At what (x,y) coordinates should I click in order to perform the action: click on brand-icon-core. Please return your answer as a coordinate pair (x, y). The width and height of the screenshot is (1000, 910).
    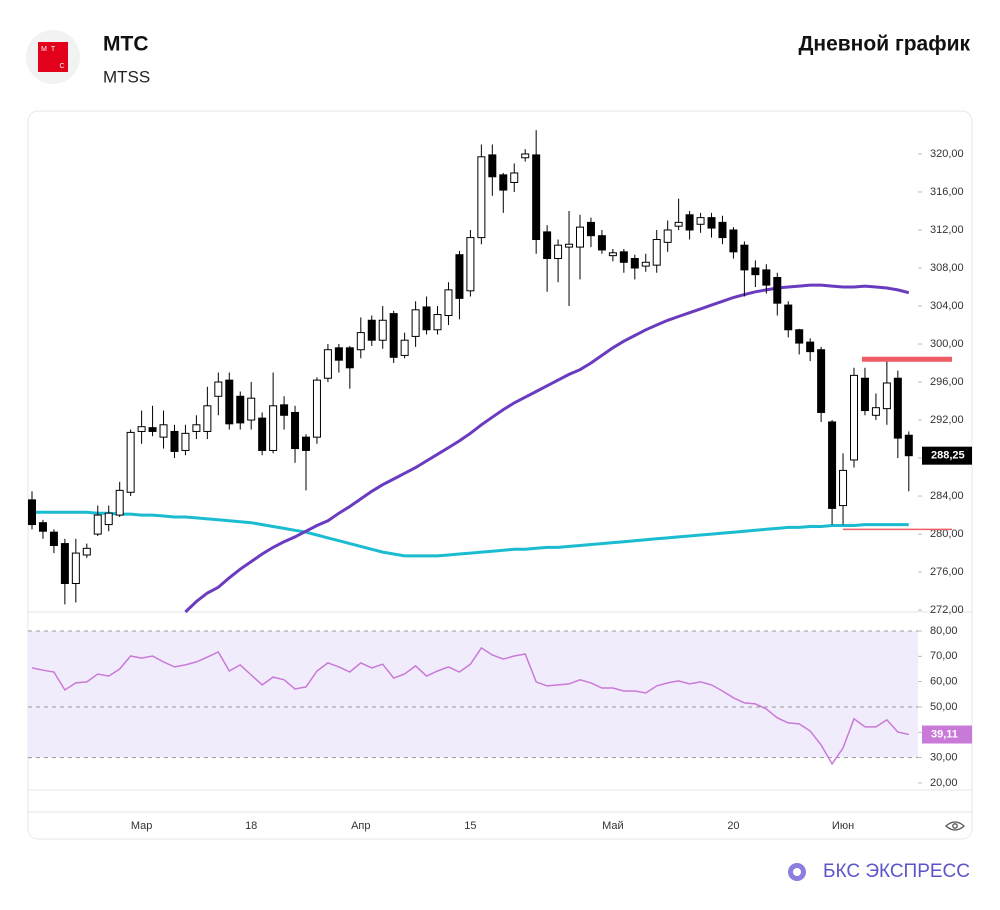
    Looking at the image, I should click on (797, 872).